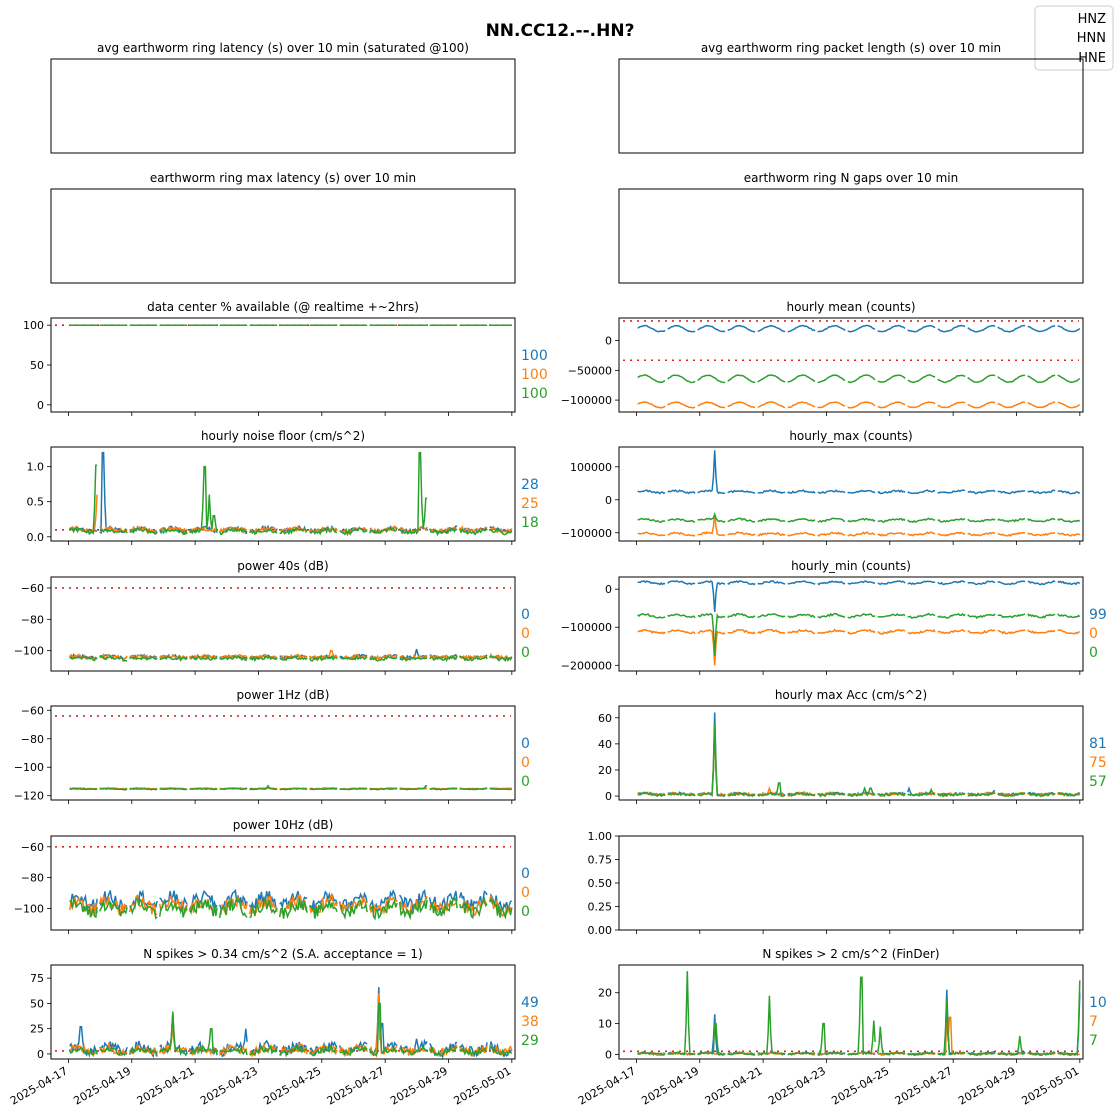 This screenshot has width=1120, height=1120. I want to click on latest-value-label: 38, so click(530, 1022).